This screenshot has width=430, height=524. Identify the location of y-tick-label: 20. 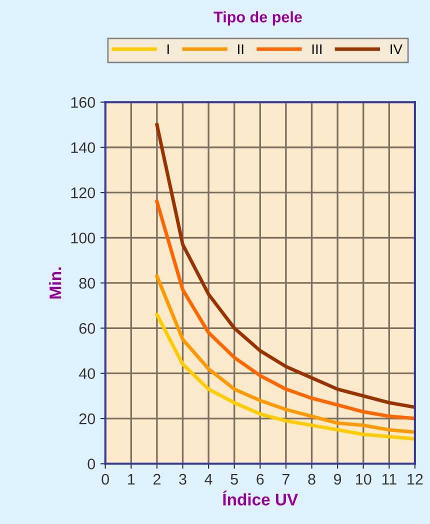
(87, 418).